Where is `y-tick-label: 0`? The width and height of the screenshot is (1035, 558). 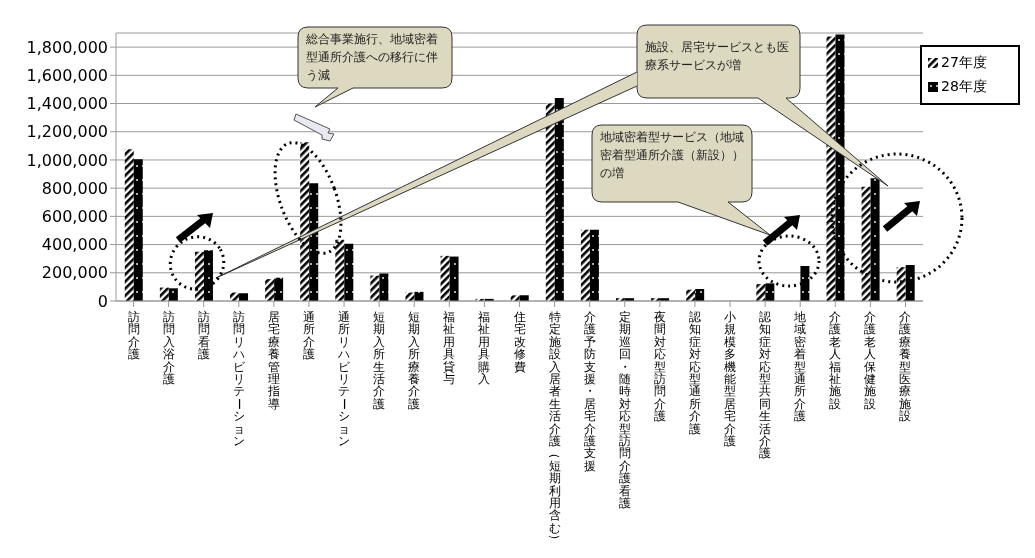 y-tick-label: 0 is located at coordinates (102, 301).